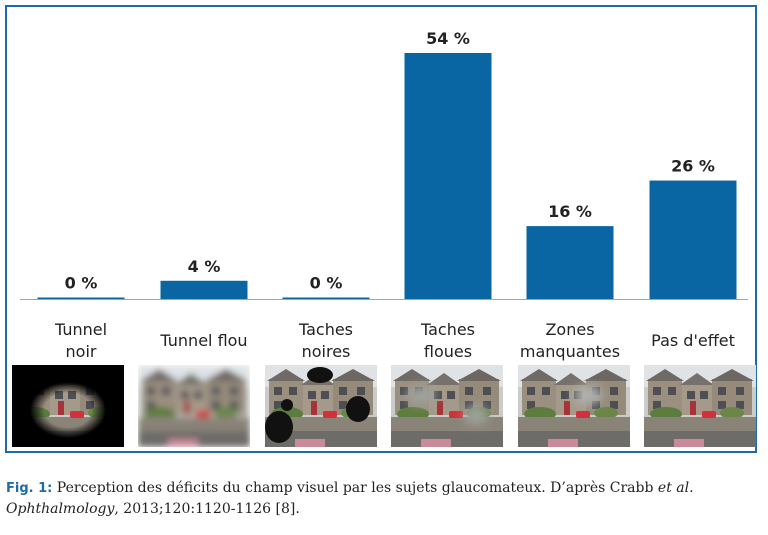 This screenshot has width=768, height=535. I want to click on data-label-1: 4 %, so click(204, 266).